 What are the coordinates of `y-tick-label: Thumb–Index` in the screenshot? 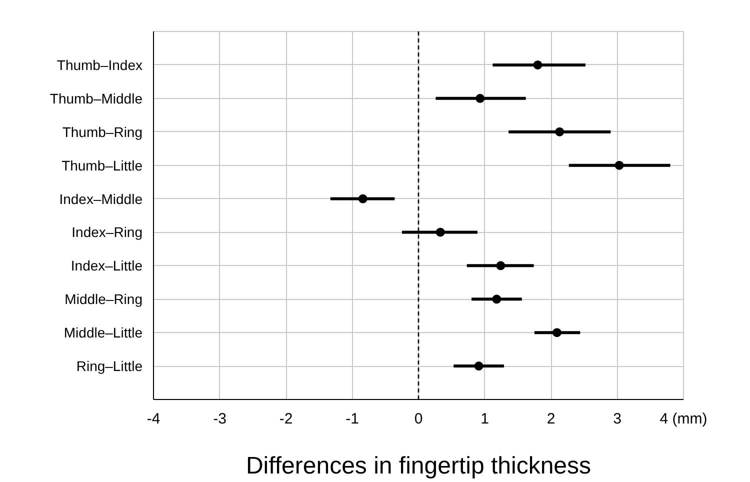 It's located at (99, 64).